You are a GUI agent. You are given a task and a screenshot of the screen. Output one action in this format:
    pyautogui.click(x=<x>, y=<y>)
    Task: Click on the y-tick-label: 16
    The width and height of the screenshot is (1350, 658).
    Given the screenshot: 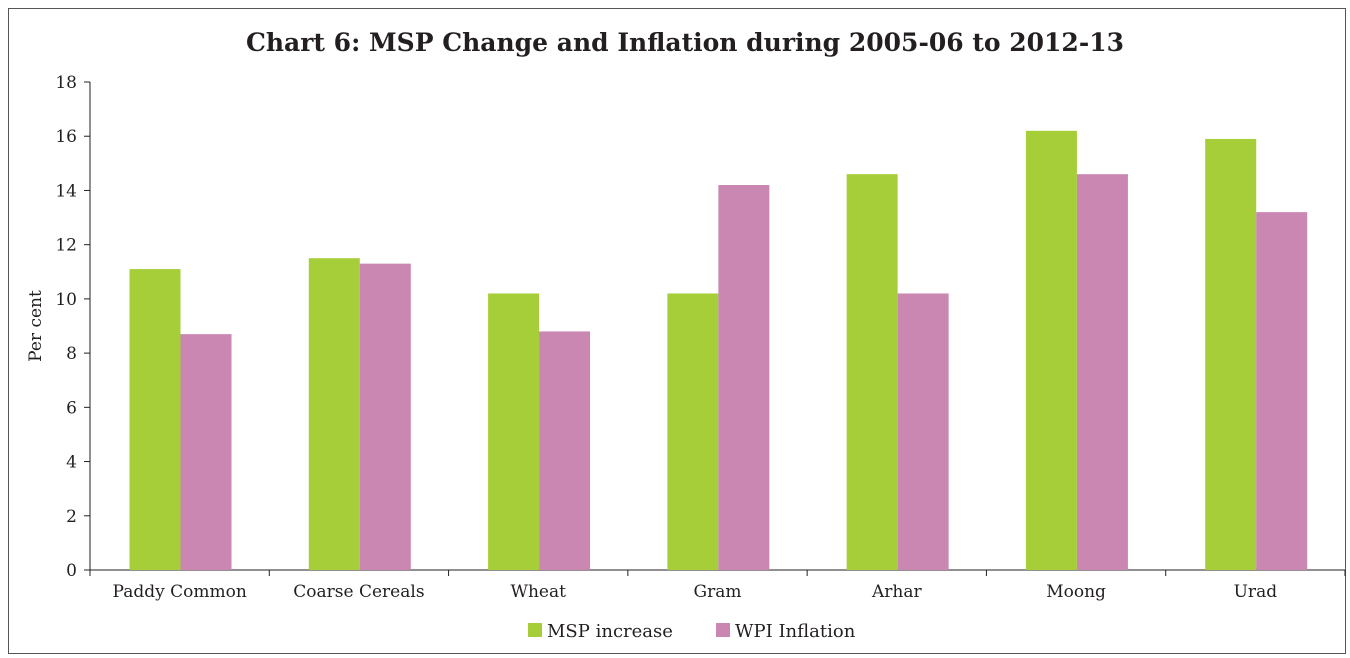 What is the action you would take?
    pyautogui.click(x=66, y=137)
    